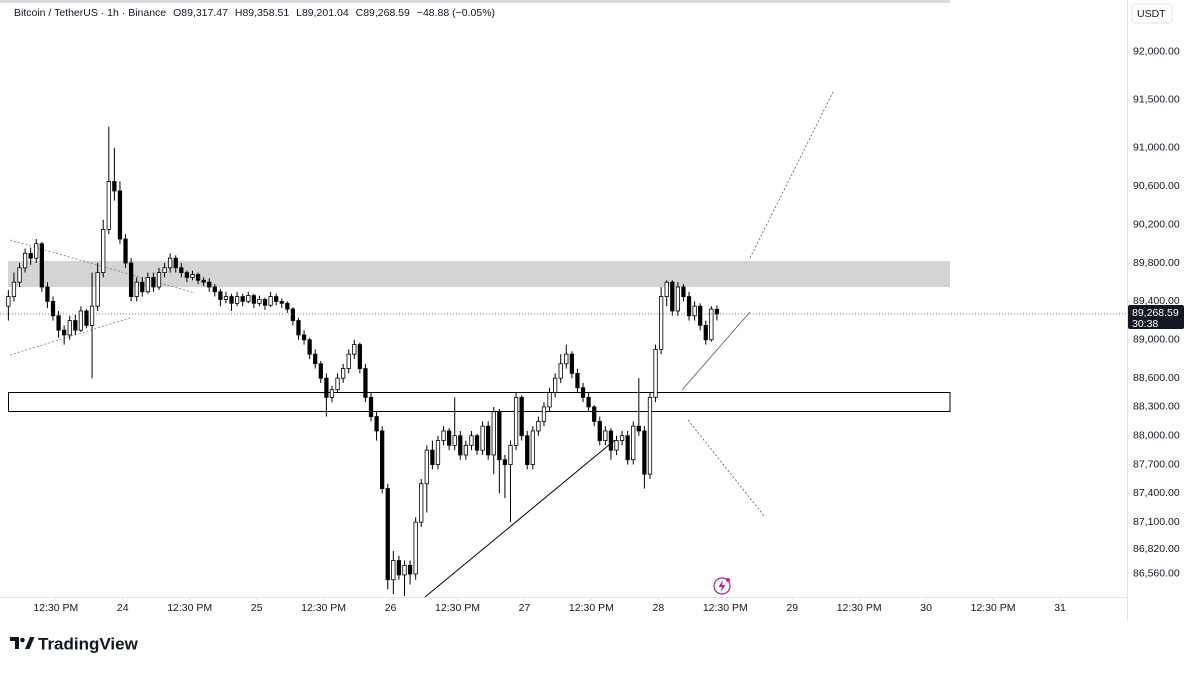 The width and height of the screenshot is (1199, 675). I want to click on x-tick-label: 24, so click(123, 608).